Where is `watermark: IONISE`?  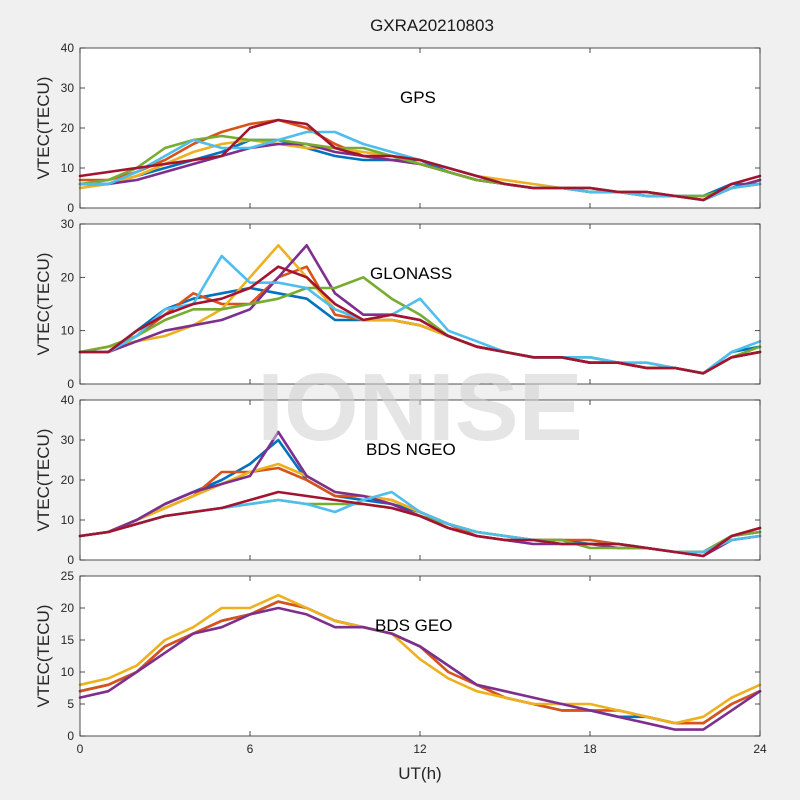 watermark: IONISE is located at coordinates (419, 407).